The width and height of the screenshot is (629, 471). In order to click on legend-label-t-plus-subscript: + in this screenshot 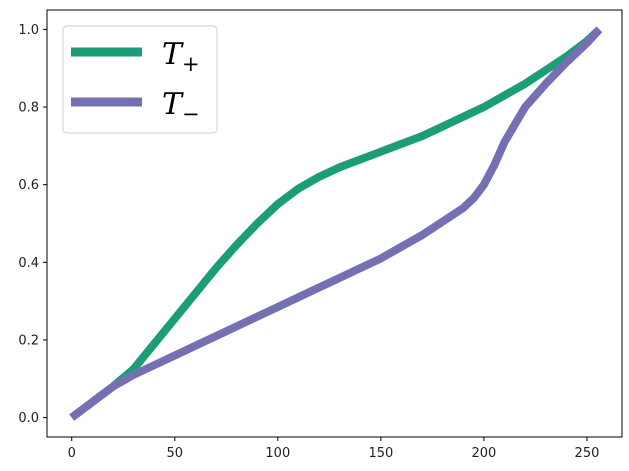, I will do `click(191, 64)`.